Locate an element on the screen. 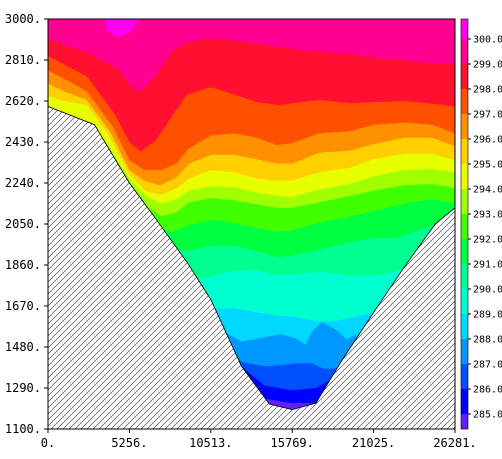 Image resolution: width=502 pixels, height=459 pixels. y-tick-label: 2050. is located at coordinates (23, 224).